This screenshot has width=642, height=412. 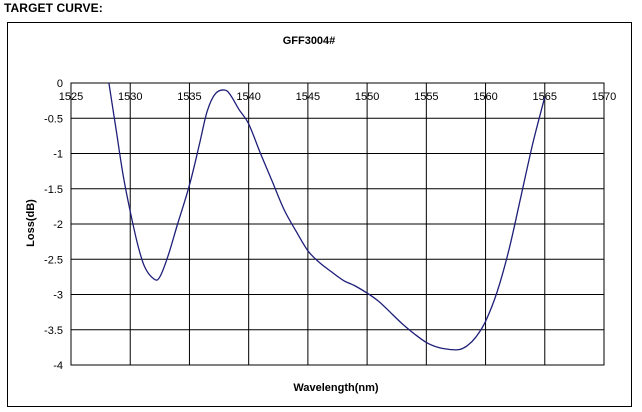 What do you see at coordinates (53, 260) in the screenshot?
I see `y-tick-label: -2.5` at bounding box center [53, 260].